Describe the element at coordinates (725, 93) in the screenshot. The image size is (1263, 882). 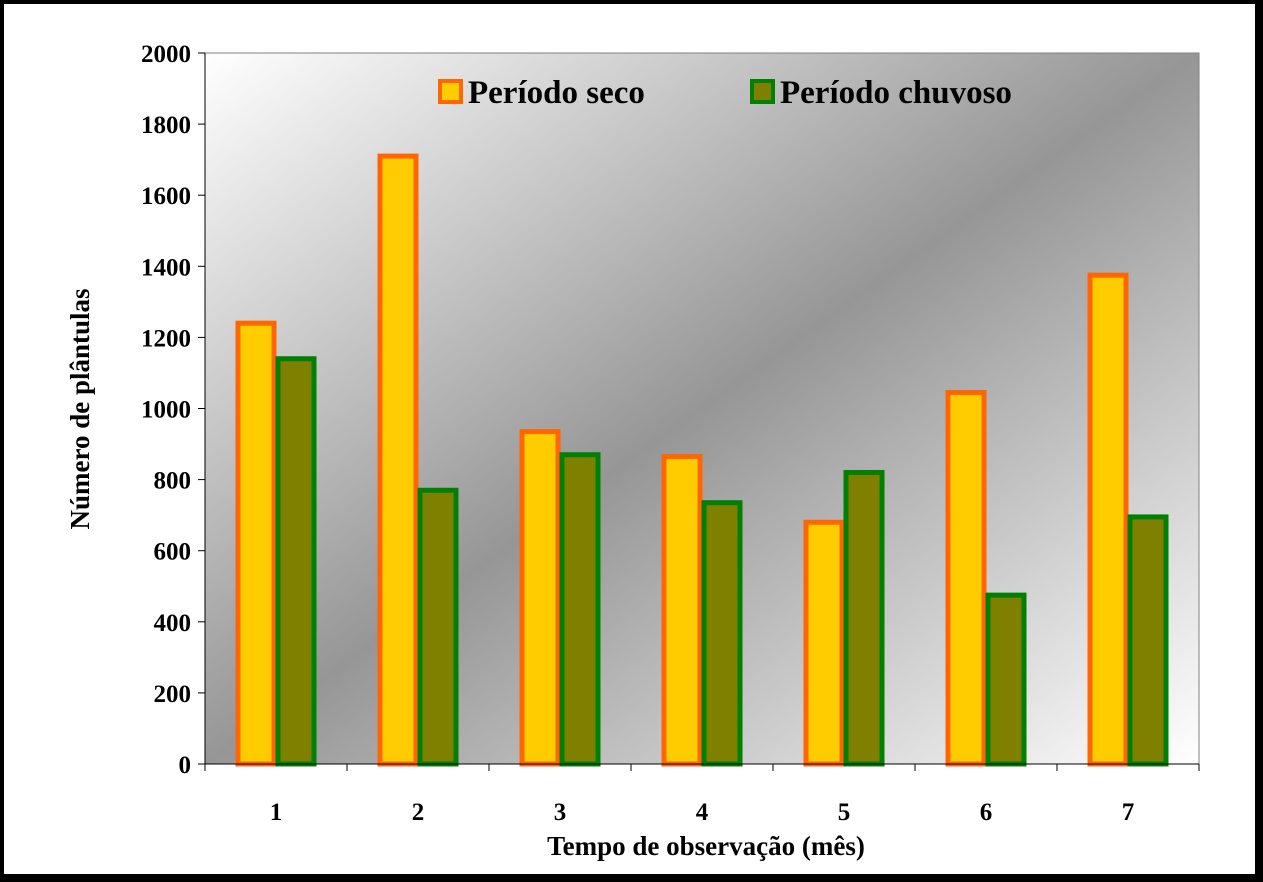
I see `legend: Período seco Período chuvoso` at that location.